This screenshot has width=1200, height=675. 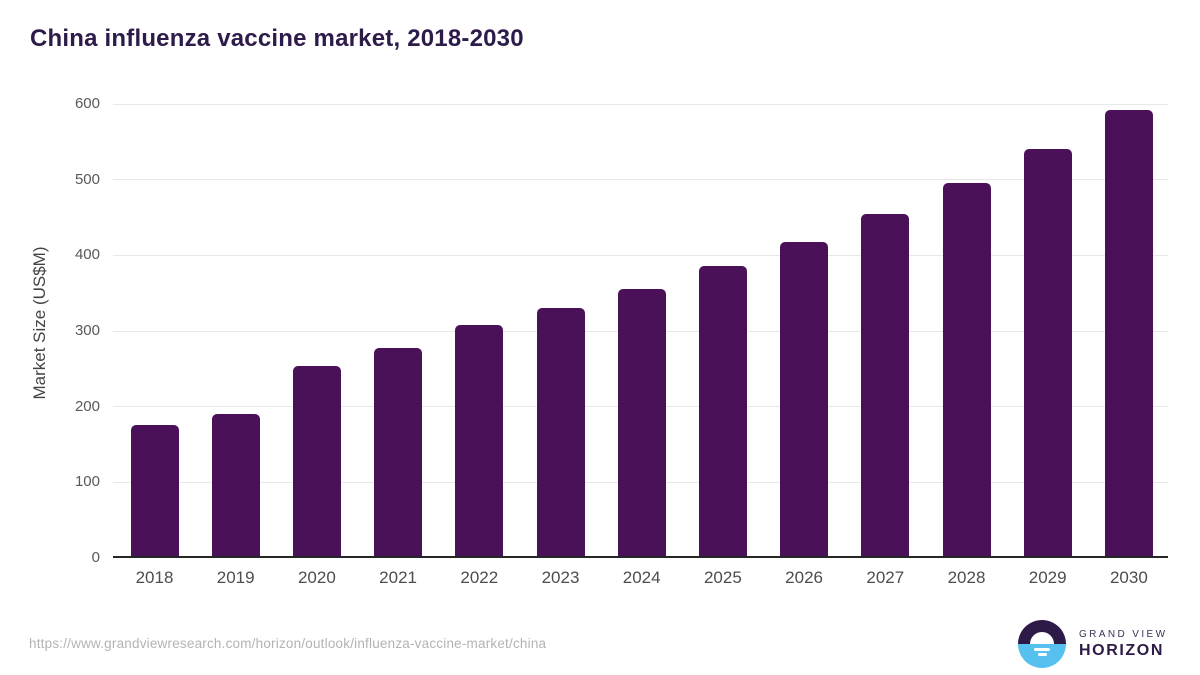 What do you see at coordinates (235, 577) in the screenshot?
I see `x-tick-label-2019: 2019` at bounding box center [235, 577].